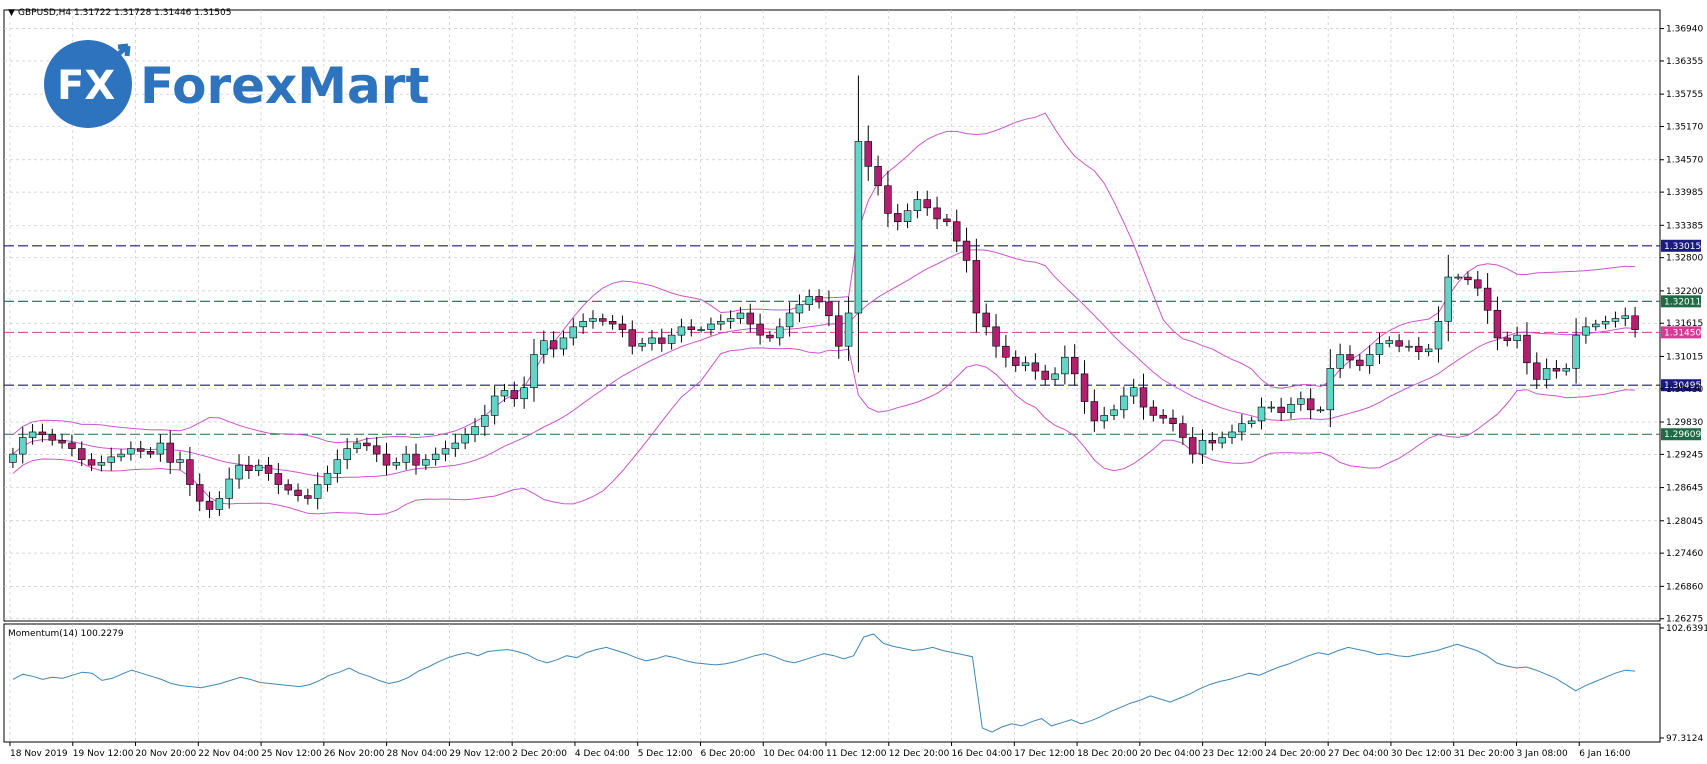 This screenshot has width=1707, height=764. What do you see at coordinates (1682, 435) in the screenshot?
I see `level-label: 1.29609` at bounding box center [1682, 435].